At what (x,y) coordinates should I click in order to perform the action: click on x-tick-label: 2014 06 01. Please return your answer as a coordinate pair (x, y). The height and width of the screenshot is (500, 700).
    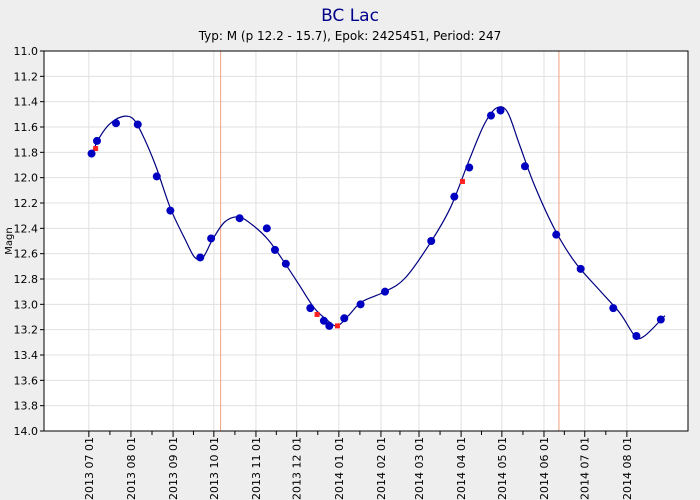
    Looking at the image, I should click on (544, 468).